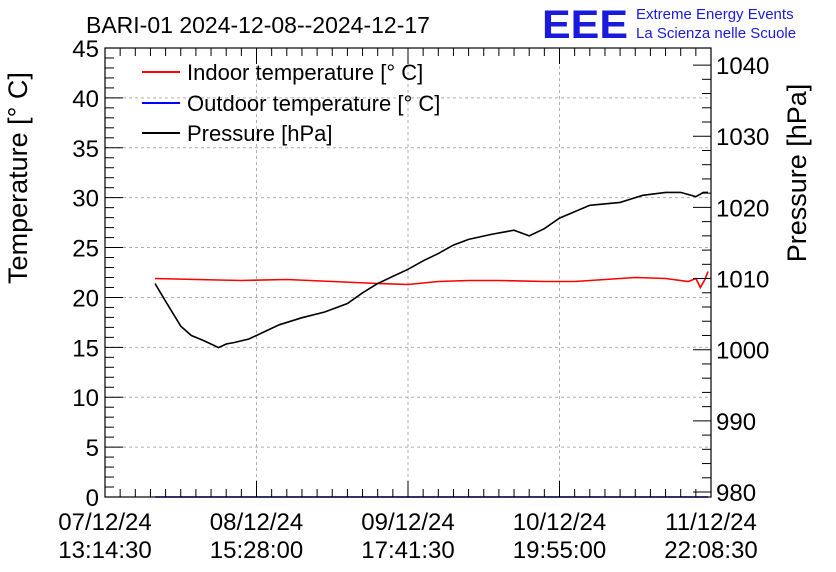  I want to click on x-tick-label-date: 10/12/24, so click(559, 522).